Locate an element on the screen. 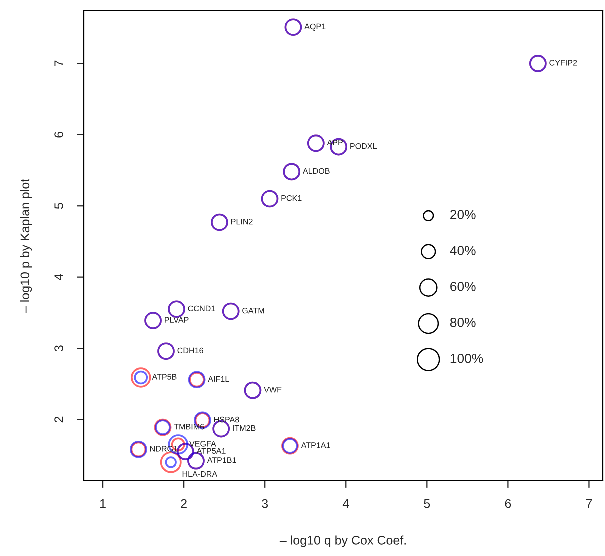  y-tick-label: 7 is located at coordinates (59, 63).